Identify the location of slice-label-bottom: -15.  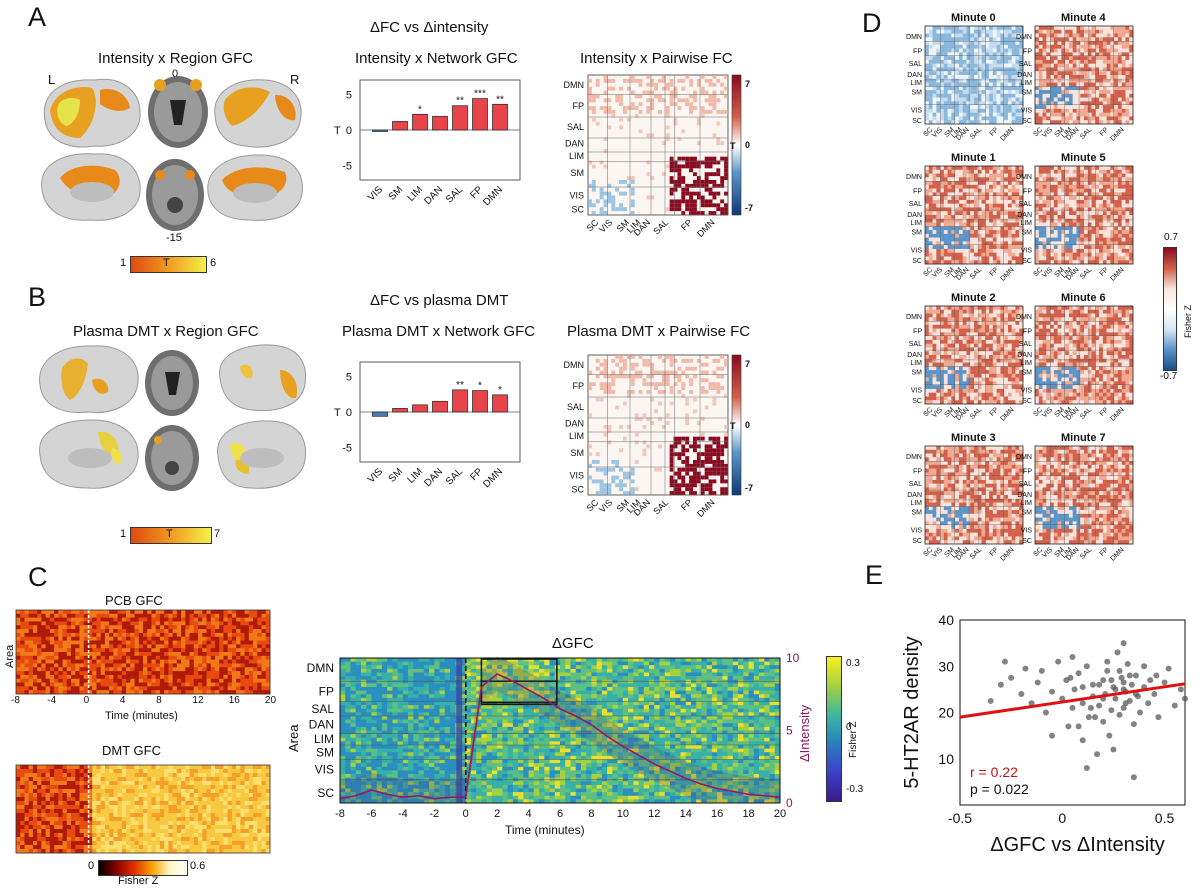
(174, 238).